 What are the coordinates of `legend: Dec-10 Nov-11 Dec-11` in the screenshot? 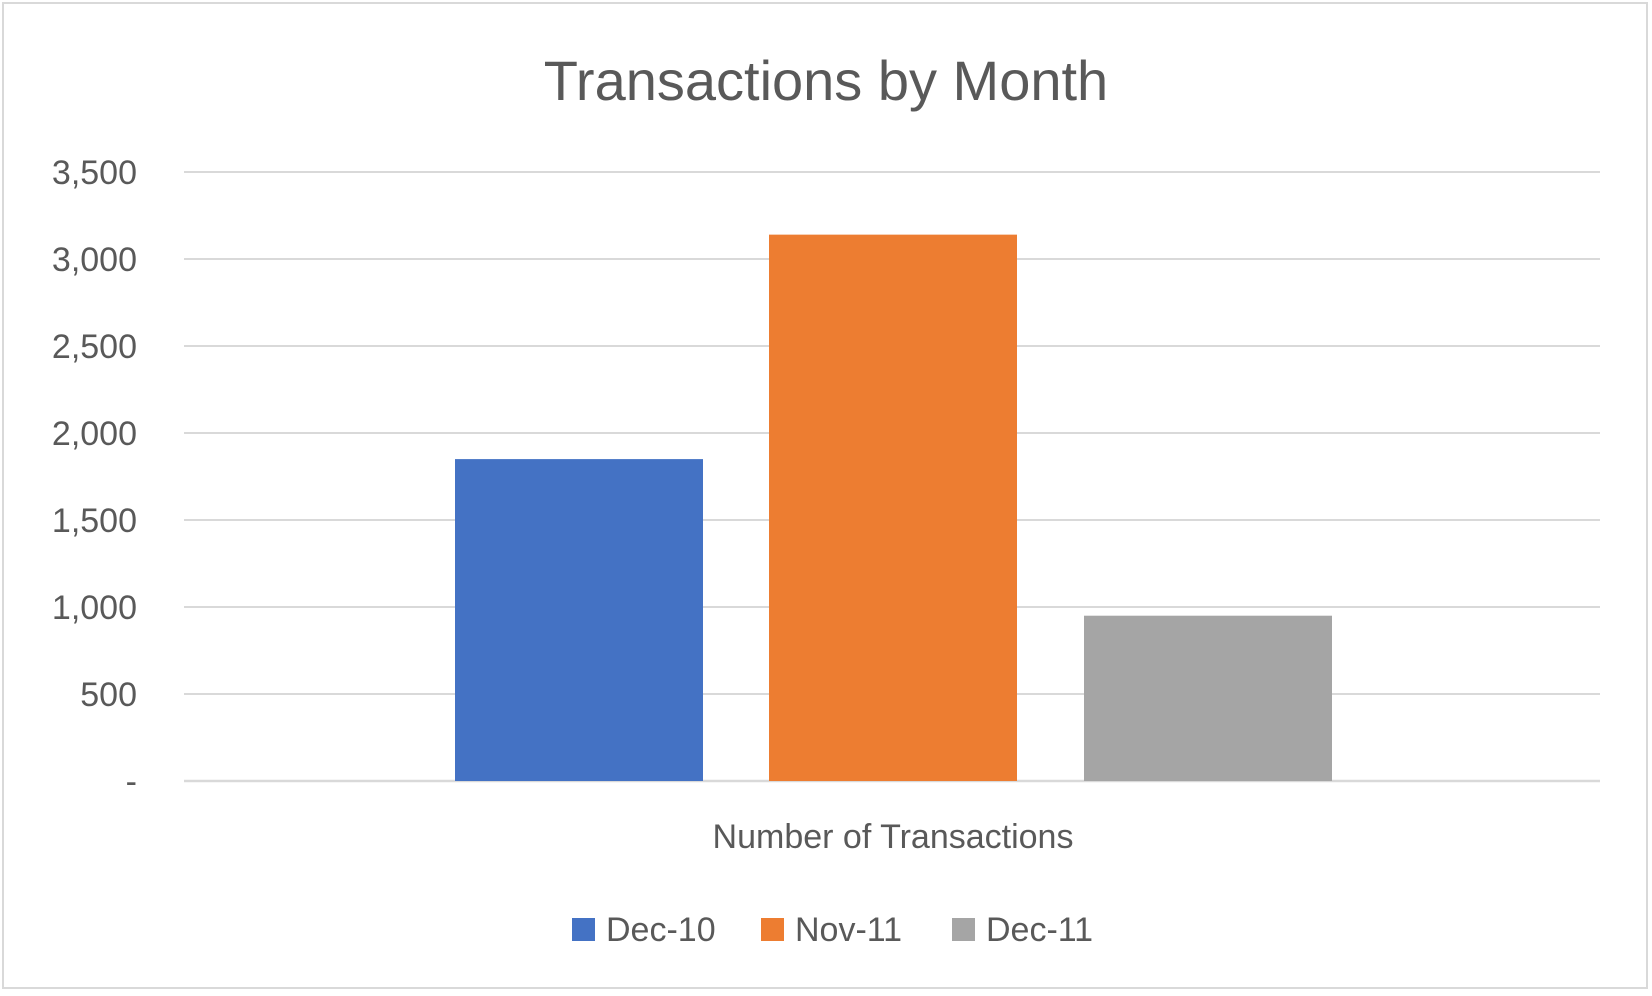 It's located at (832, 930).